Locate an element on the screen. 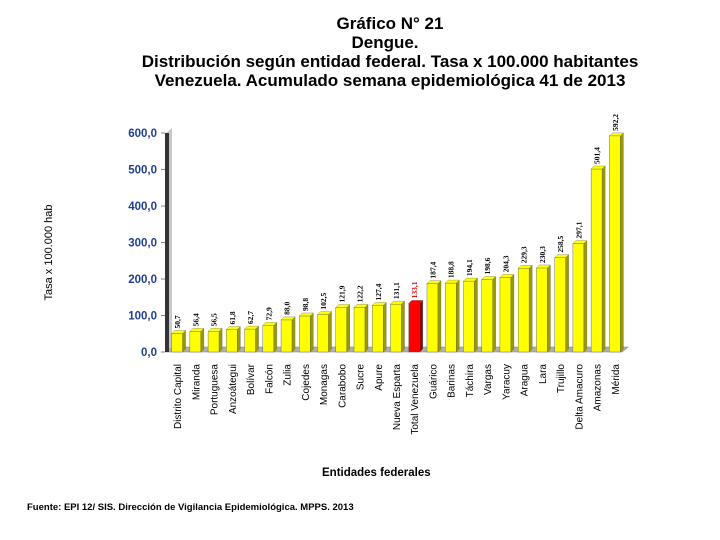 This screenshot has height=540, width=720. x-tick-label: Sucre is located at coordinates (361, 377).